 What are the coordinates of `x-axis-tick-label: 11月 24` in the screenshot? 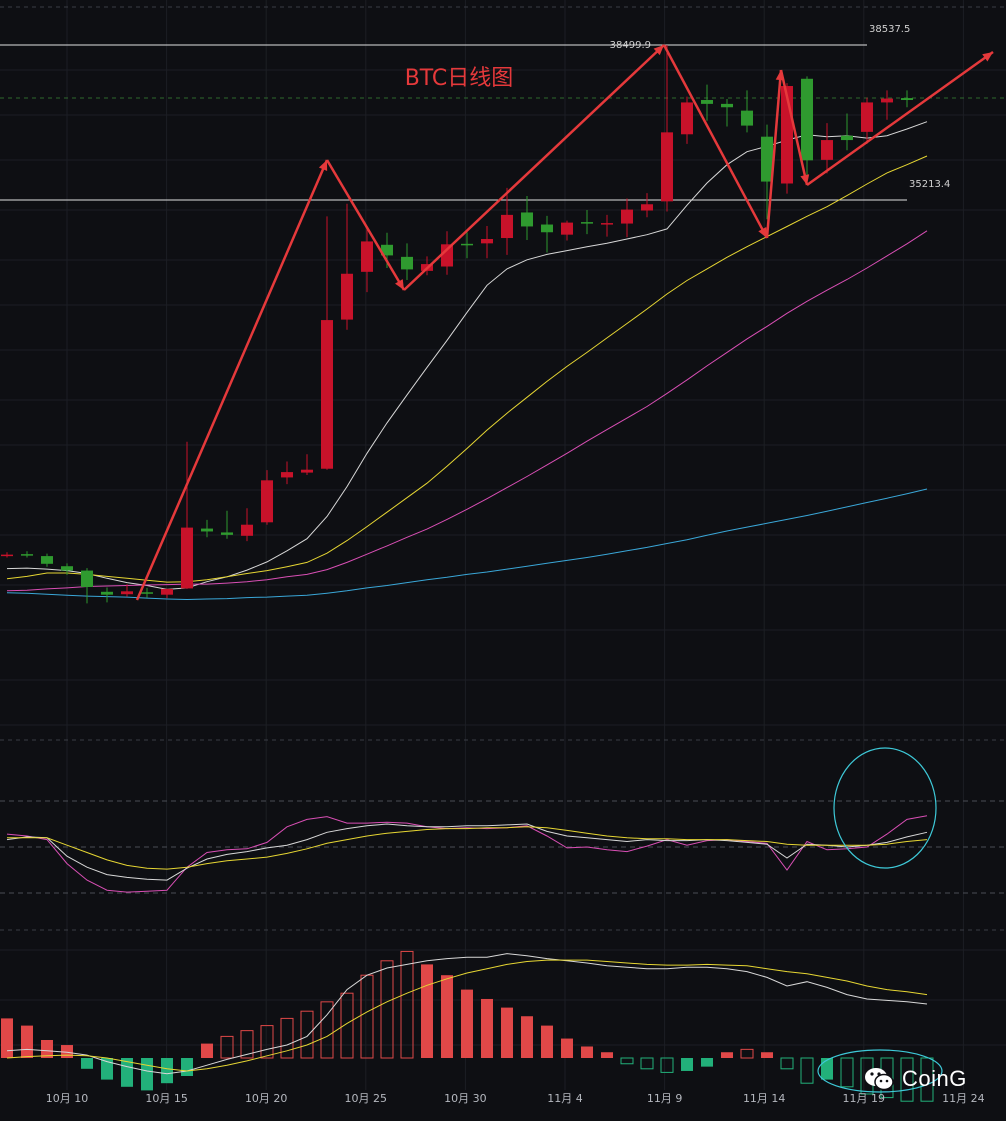 It's located at (963, 1098).